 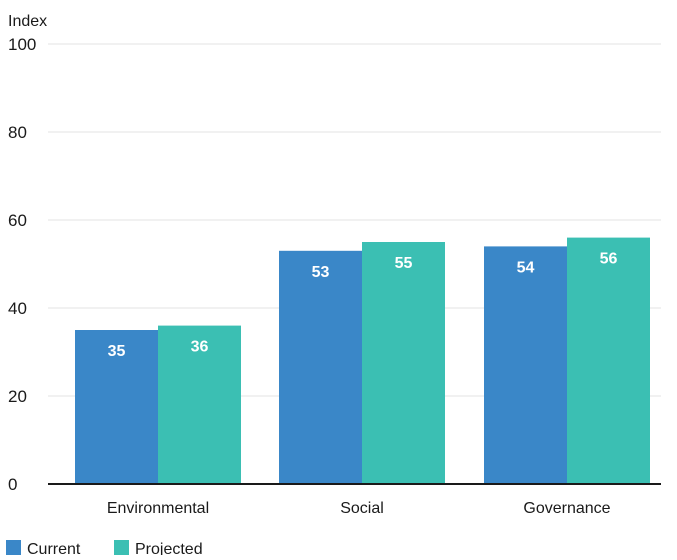 I want to click on x-category-label: Governance, so click(x=566, y=508).